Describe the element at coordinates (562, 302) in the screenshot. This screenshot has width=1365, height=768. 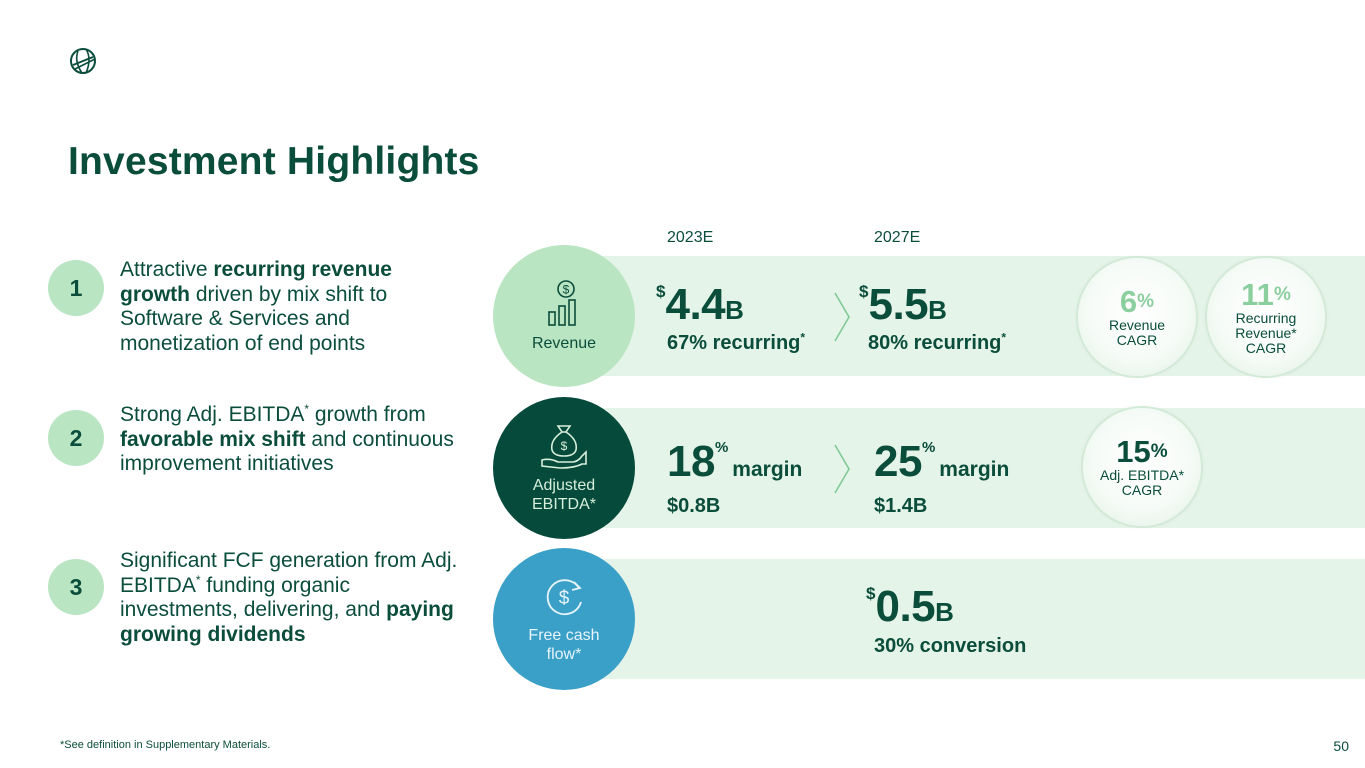
I see `revenue-chart-icon: $` at that location.